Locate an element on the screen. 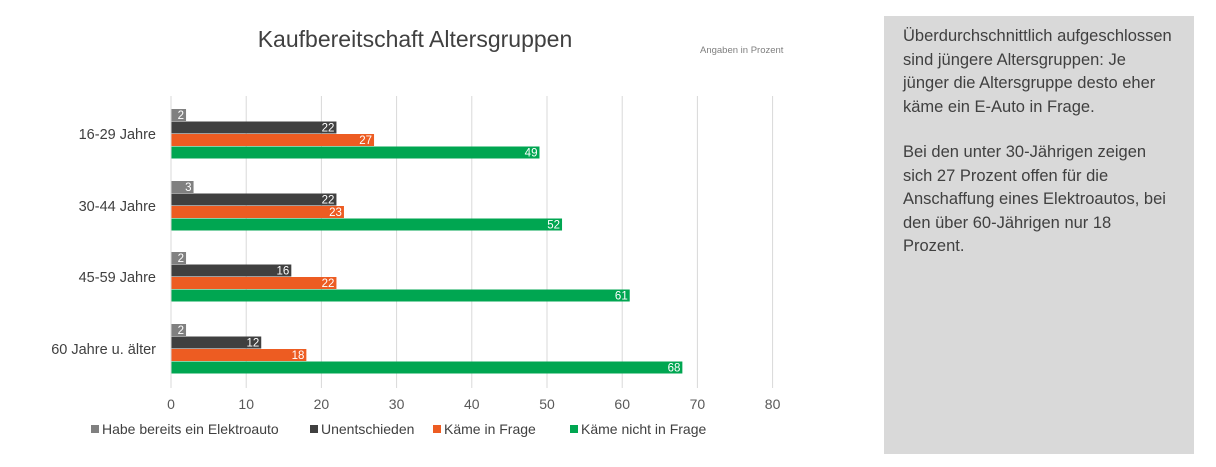  legend-label: Habe bereits ein Elektroauto is located at coordinates (190, 429).